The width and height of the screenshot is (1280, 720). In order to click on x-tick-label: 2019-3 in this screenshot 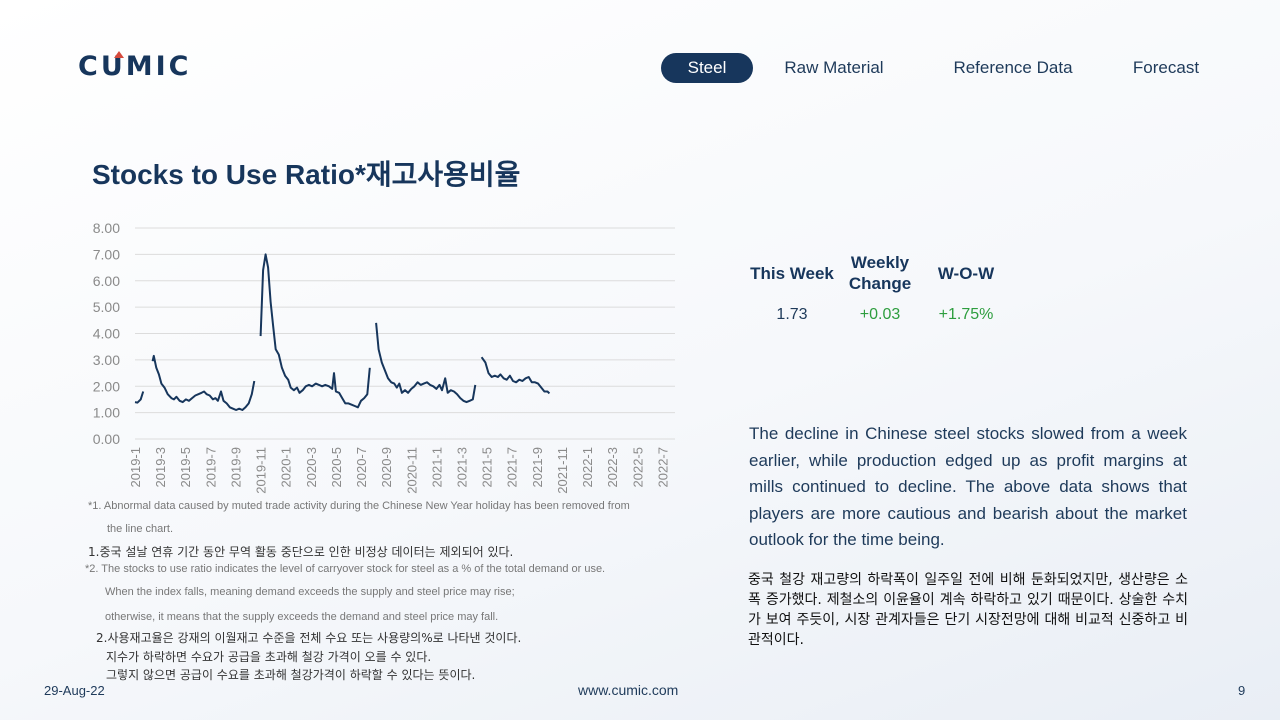, I will do `click(160, 467)`.